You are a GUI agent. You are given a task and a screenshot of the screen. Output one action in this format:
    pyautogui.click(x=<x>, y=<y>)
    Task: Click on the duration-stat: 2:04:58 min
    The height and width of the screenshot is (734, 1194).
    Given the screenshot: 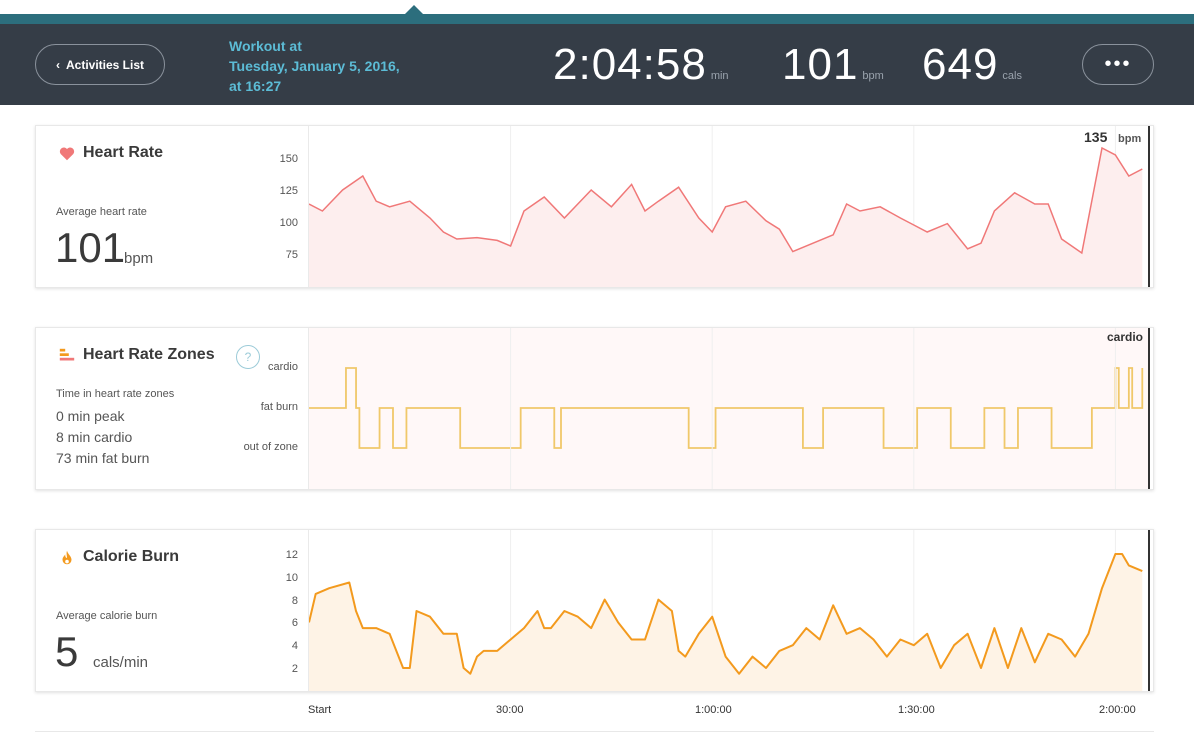 What is the action you would take?
    pyautogui.click(x=641, y=64)
    